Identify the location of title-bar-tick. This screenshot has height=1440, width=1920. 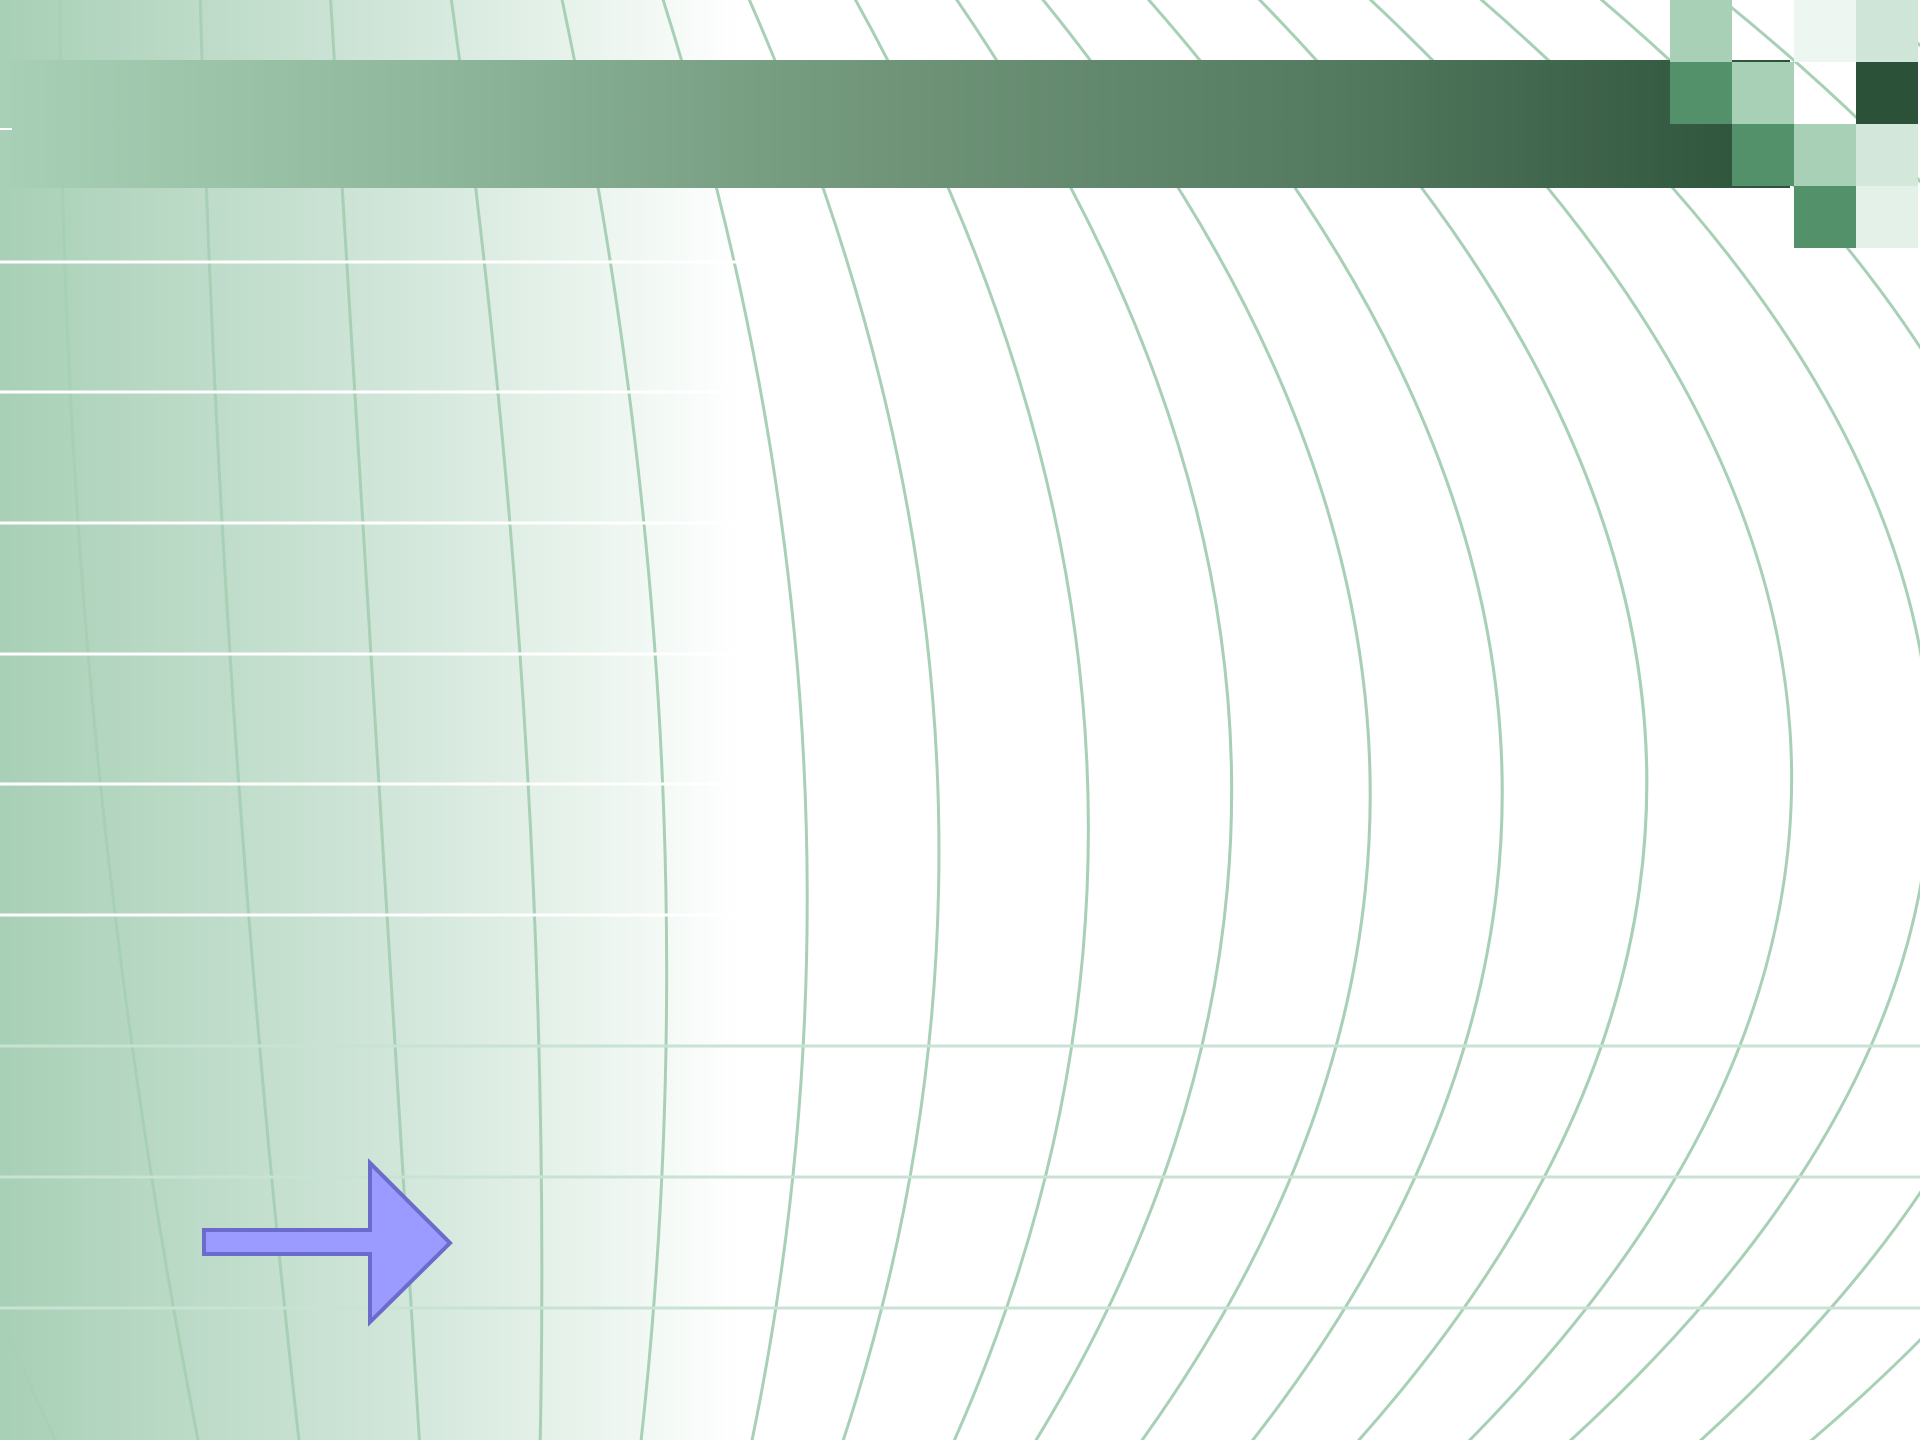
(6, 129).